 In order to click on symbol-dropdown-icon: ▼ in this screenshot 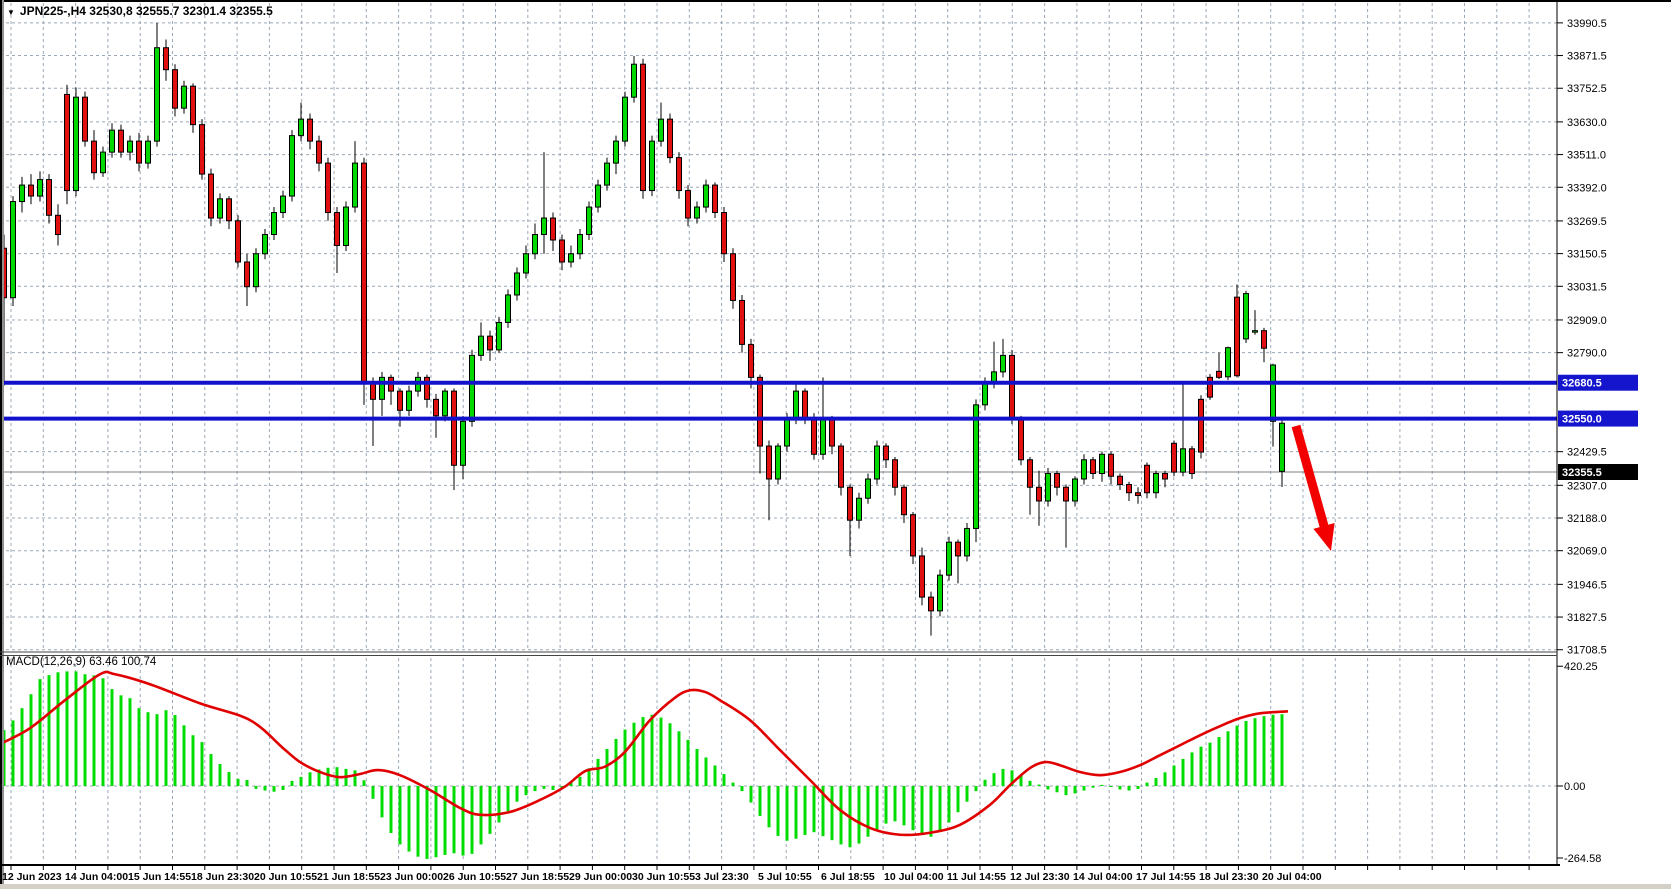, I will do `click(11, 12)`.